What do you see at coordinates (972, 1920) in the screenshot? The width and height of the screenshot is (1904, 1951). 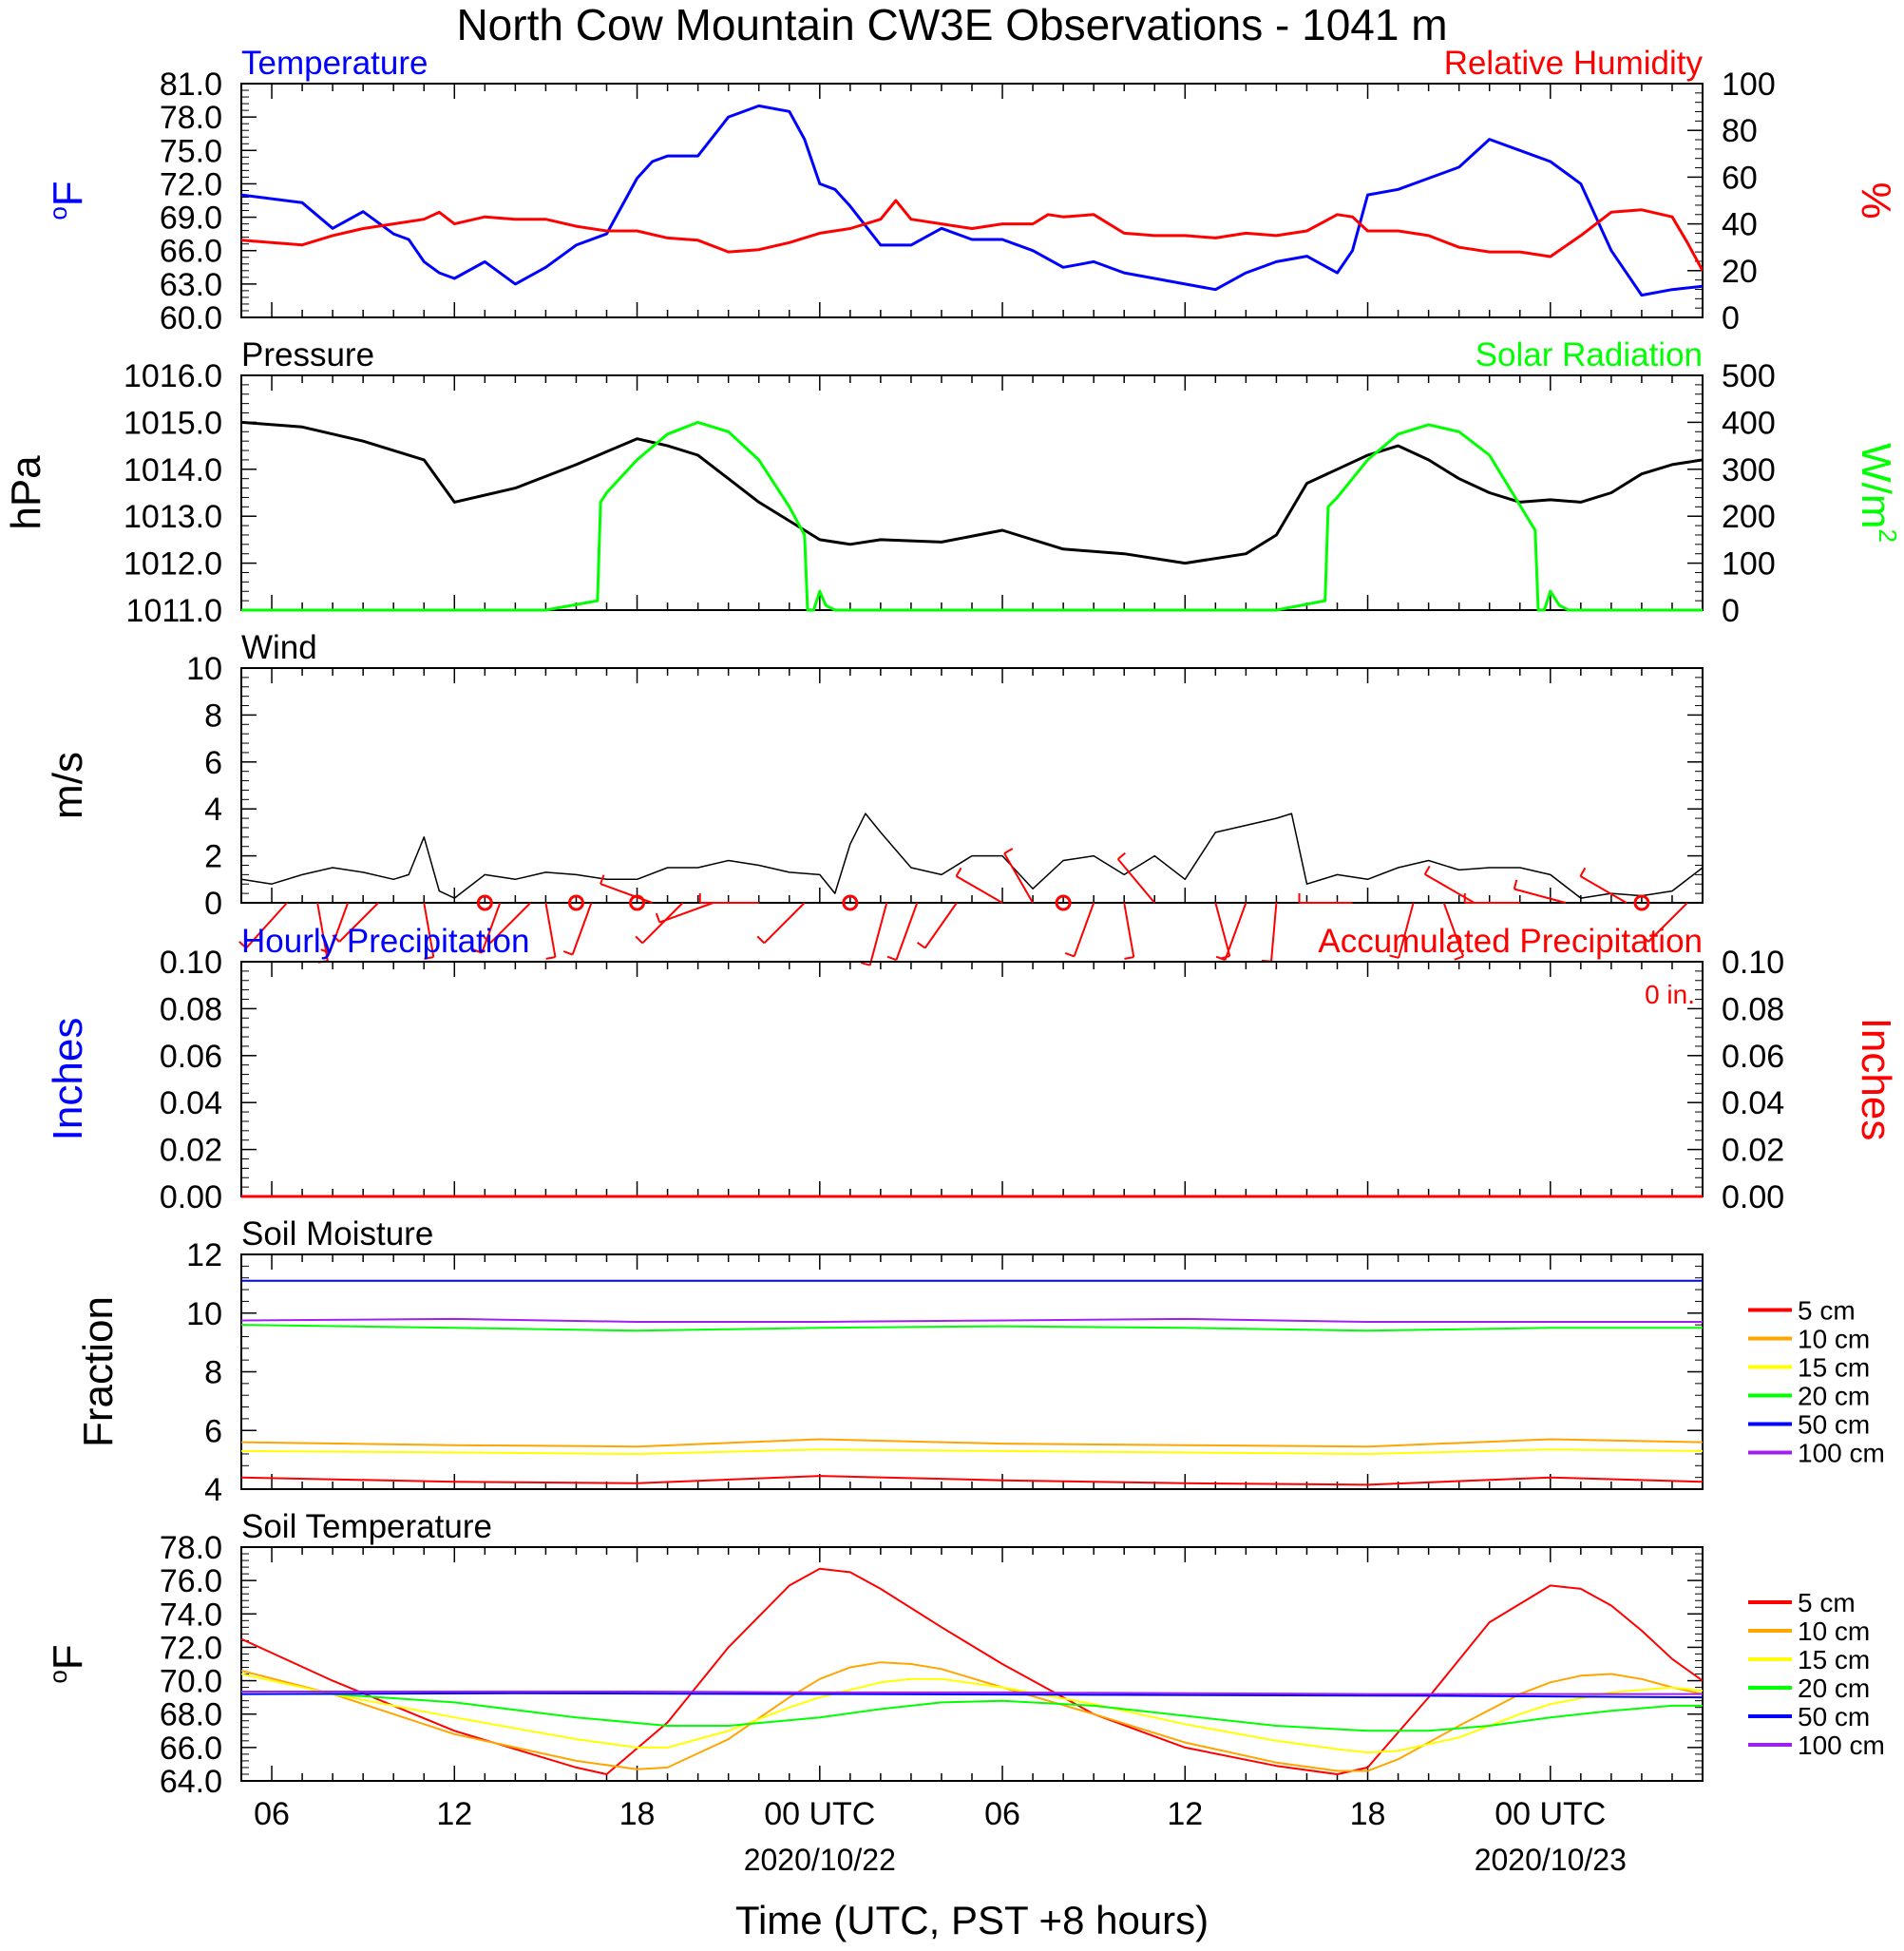 I see `x-axis-label: Time (UTC, PST +8 hours)` at bounding box center [972, 1920].